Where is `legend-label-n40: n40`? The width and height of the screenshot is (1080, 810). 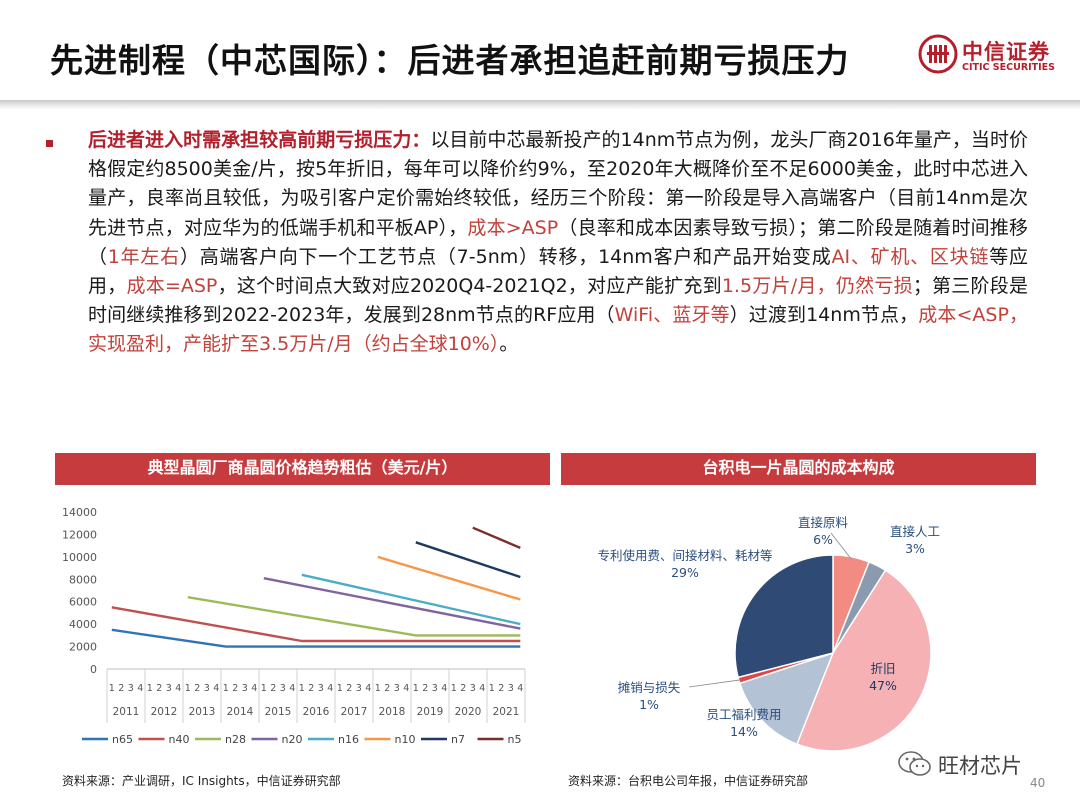
legend-label-n40: n40 is located at coordinates (179, 739).